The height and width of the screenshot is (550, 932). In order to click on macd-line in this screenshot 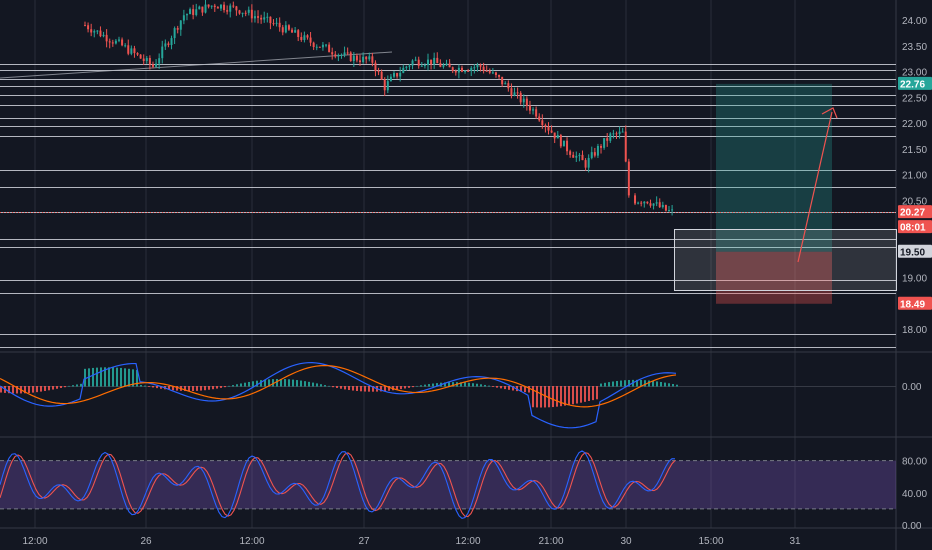, I will do `click(338, 395)`.